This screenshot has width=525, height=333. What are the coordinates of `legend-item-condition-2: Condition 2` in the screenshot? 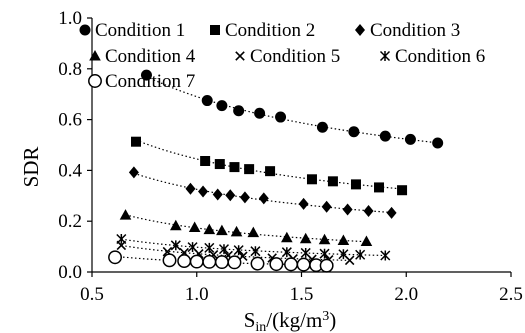 It's located at (262, 30).